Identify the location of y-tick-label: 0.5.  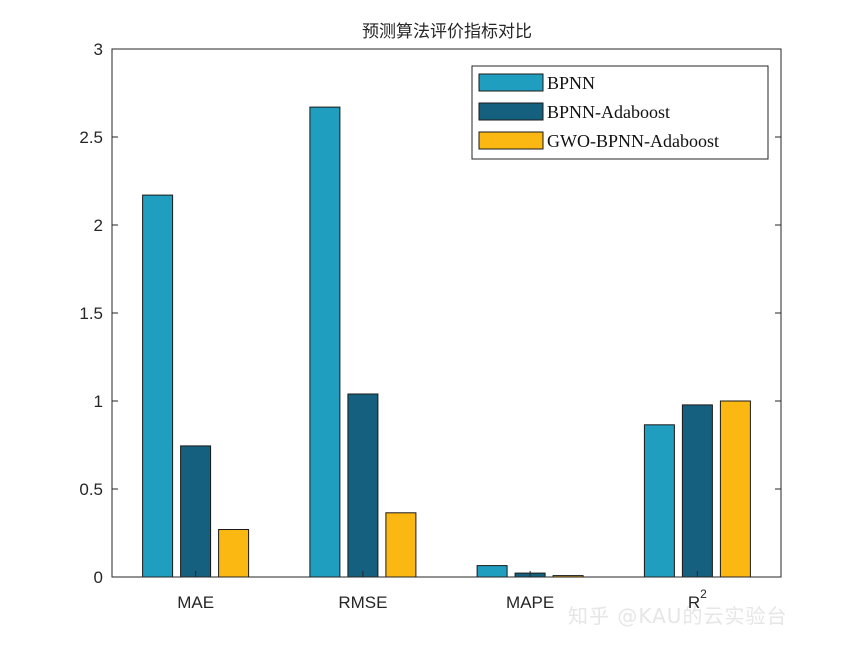
(91, 489).